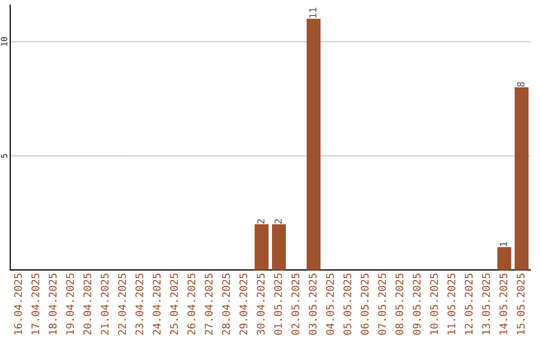 Image resolution: width=540 pixels, height=340 pixels. I want to click on x-tick-label: 05.05.2025, so click(347, 304).